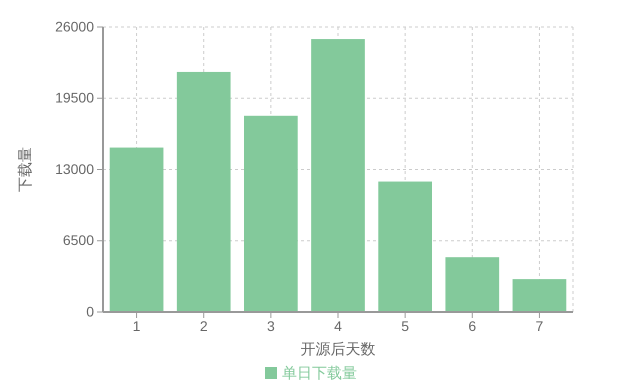  Describe the element at coordinates (319, 373) in the screenshot. I see `legend-label: 单日下载量` at that location.